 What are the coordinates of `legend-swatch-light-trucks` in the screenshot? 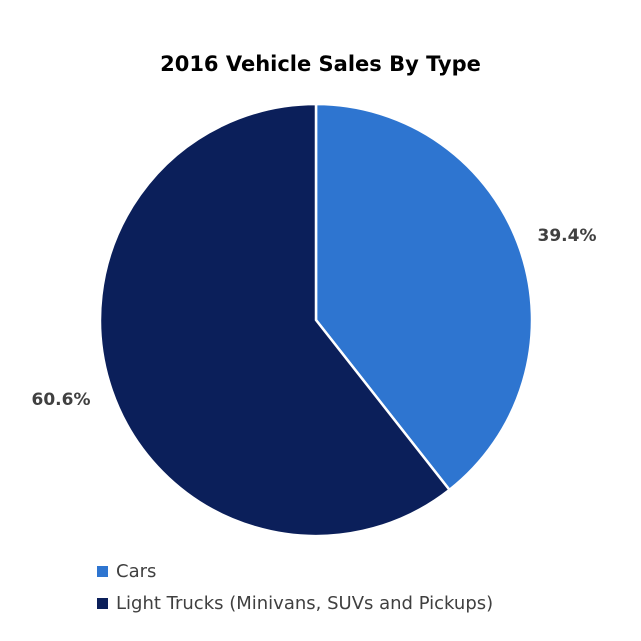 It's located at (102, 603).